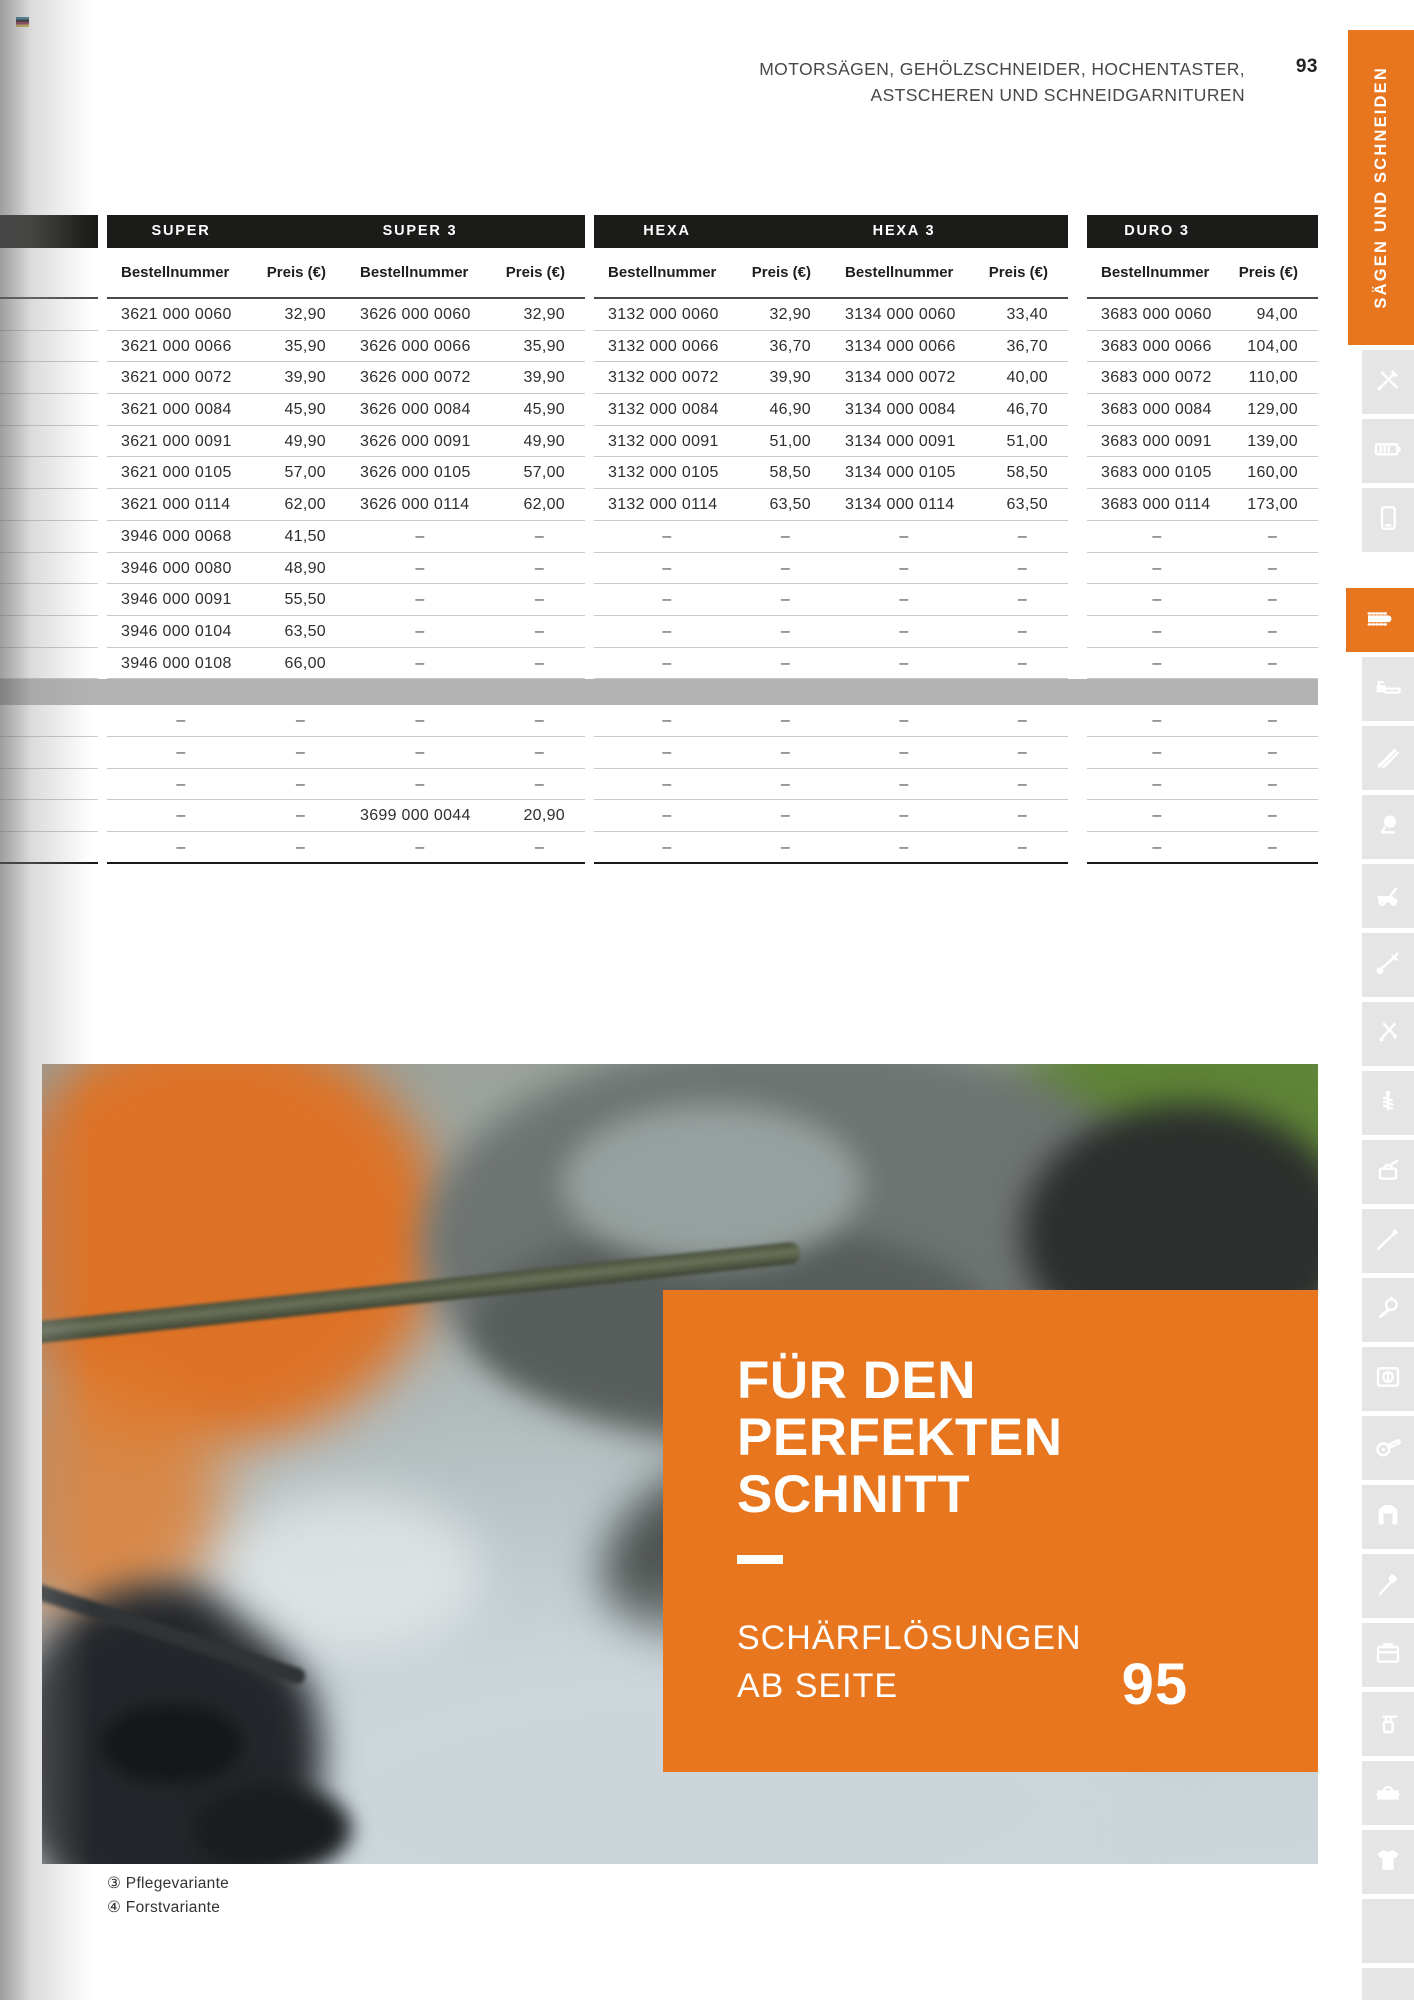 Image resolution: width=1414 pixels, height=2000 pixels. I want to click on cell-bestellnummer: 3621 000 0091, so click(176, 441).